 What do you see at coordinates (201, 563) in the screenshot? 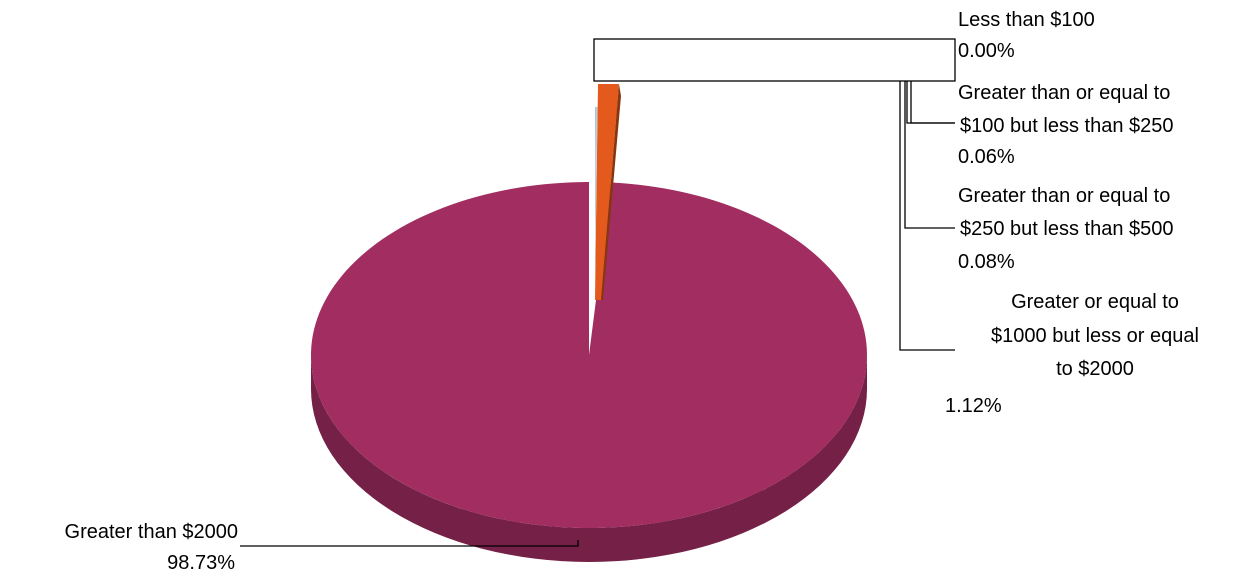
I see `slice-value-greater-than-2000: 98.73%` at bounding box center [201, 563].